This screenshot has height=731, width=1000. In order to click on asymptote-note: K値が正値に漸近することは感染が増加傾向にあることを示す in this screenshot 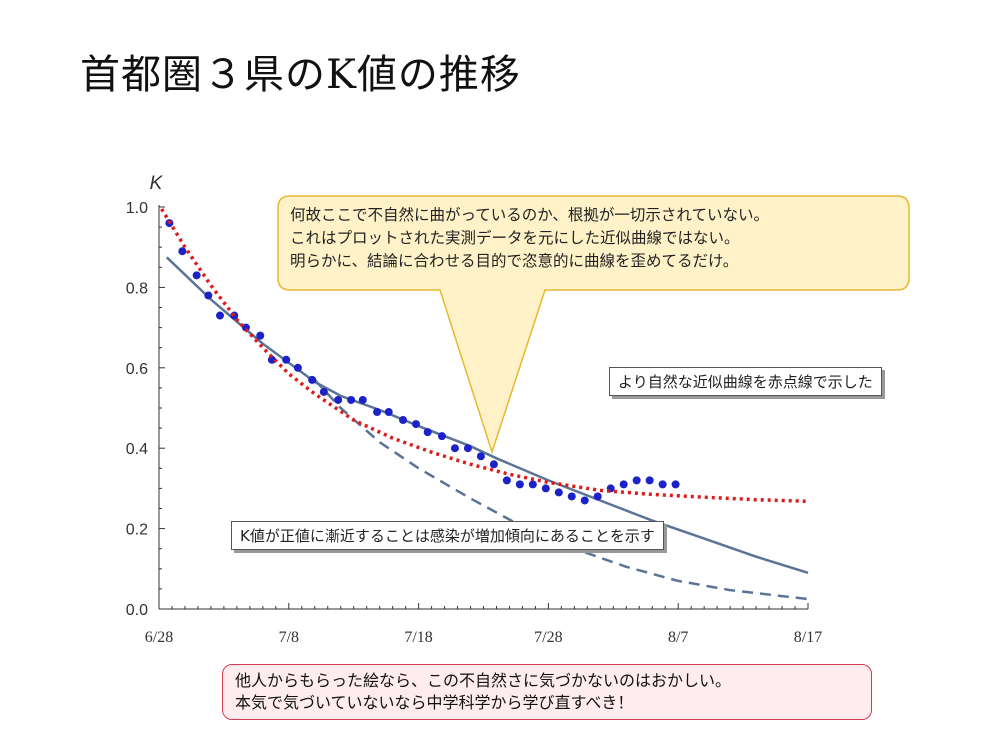, I will do `click(447, 535)`.